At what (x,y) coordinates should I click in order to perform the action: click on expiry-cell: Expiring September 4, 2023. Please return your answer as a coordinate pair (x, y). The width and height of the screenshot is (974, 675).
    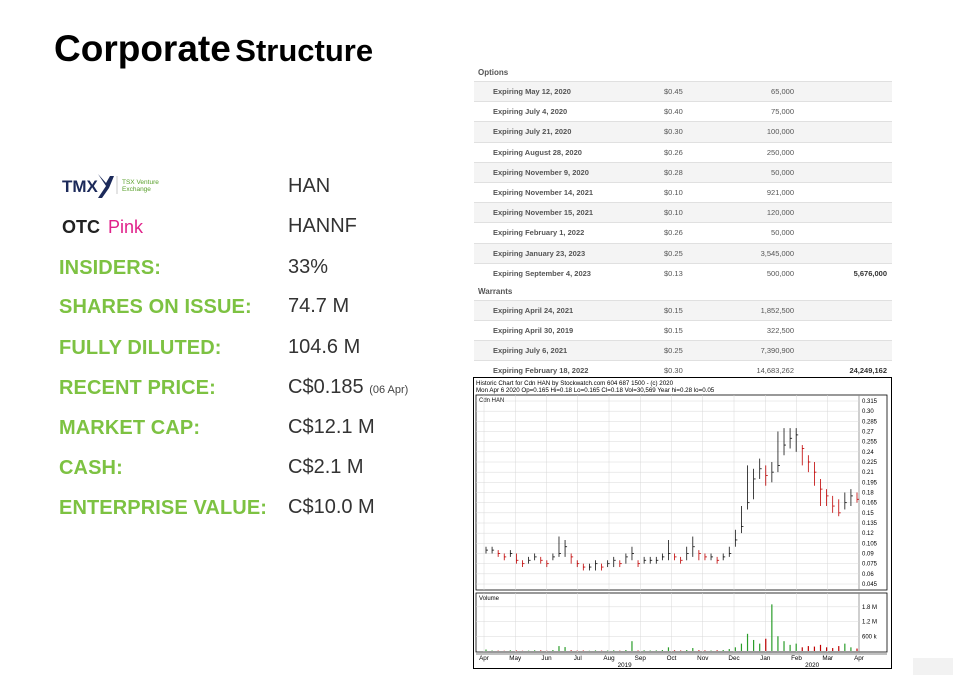
    Looking at the image, I should click on (542, 273).